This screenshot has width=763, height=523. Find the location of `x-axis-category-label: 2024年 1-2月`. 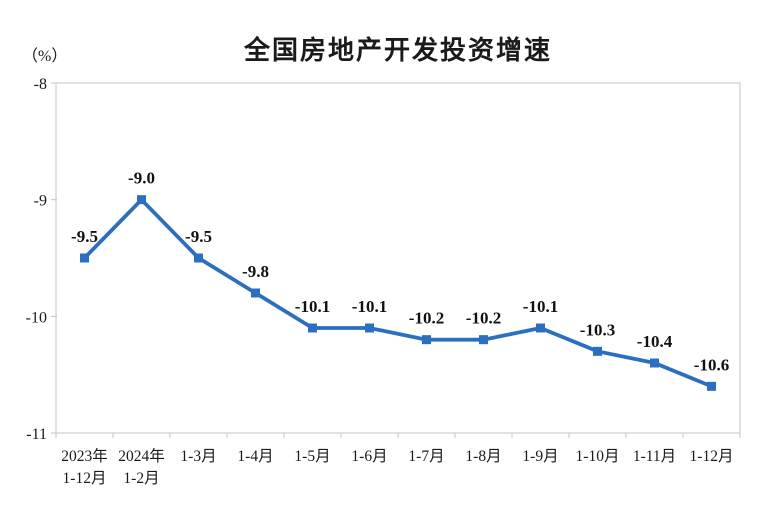

x-axis-category-label: 2024年 1-2月 is located at coordinates (141, 467).